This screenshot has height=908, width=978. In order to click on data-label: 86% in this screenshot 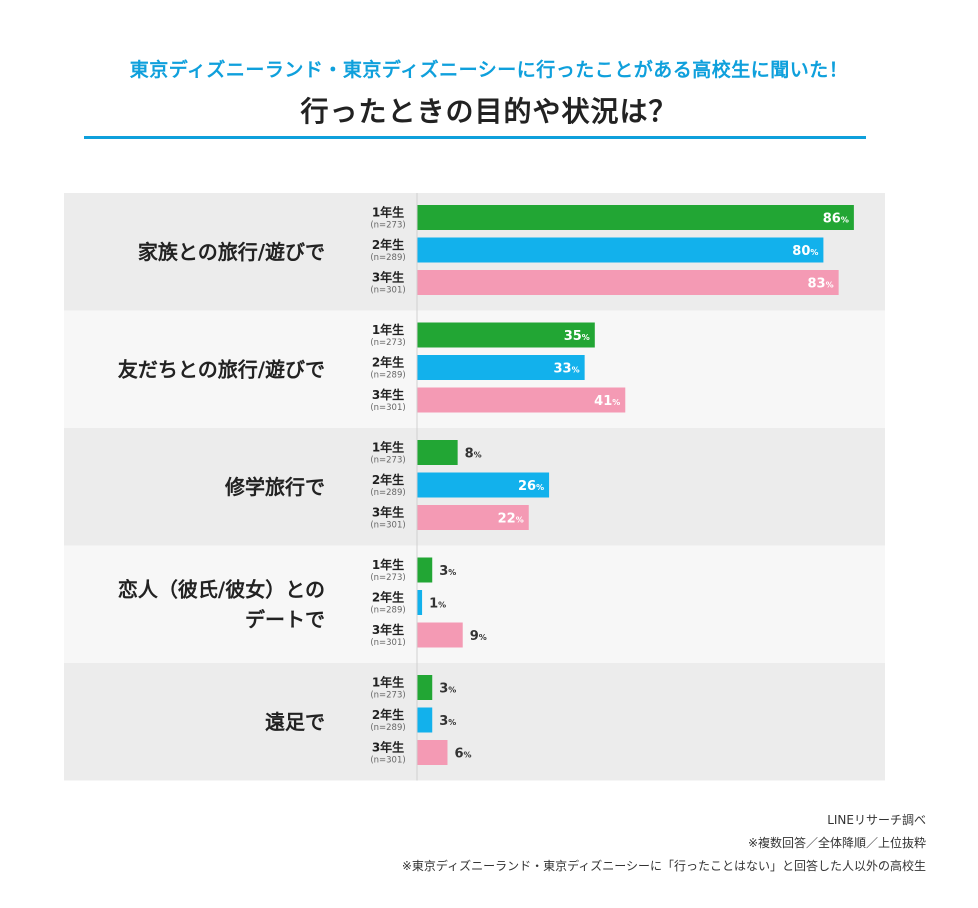, I will do `click(836, 219)`.